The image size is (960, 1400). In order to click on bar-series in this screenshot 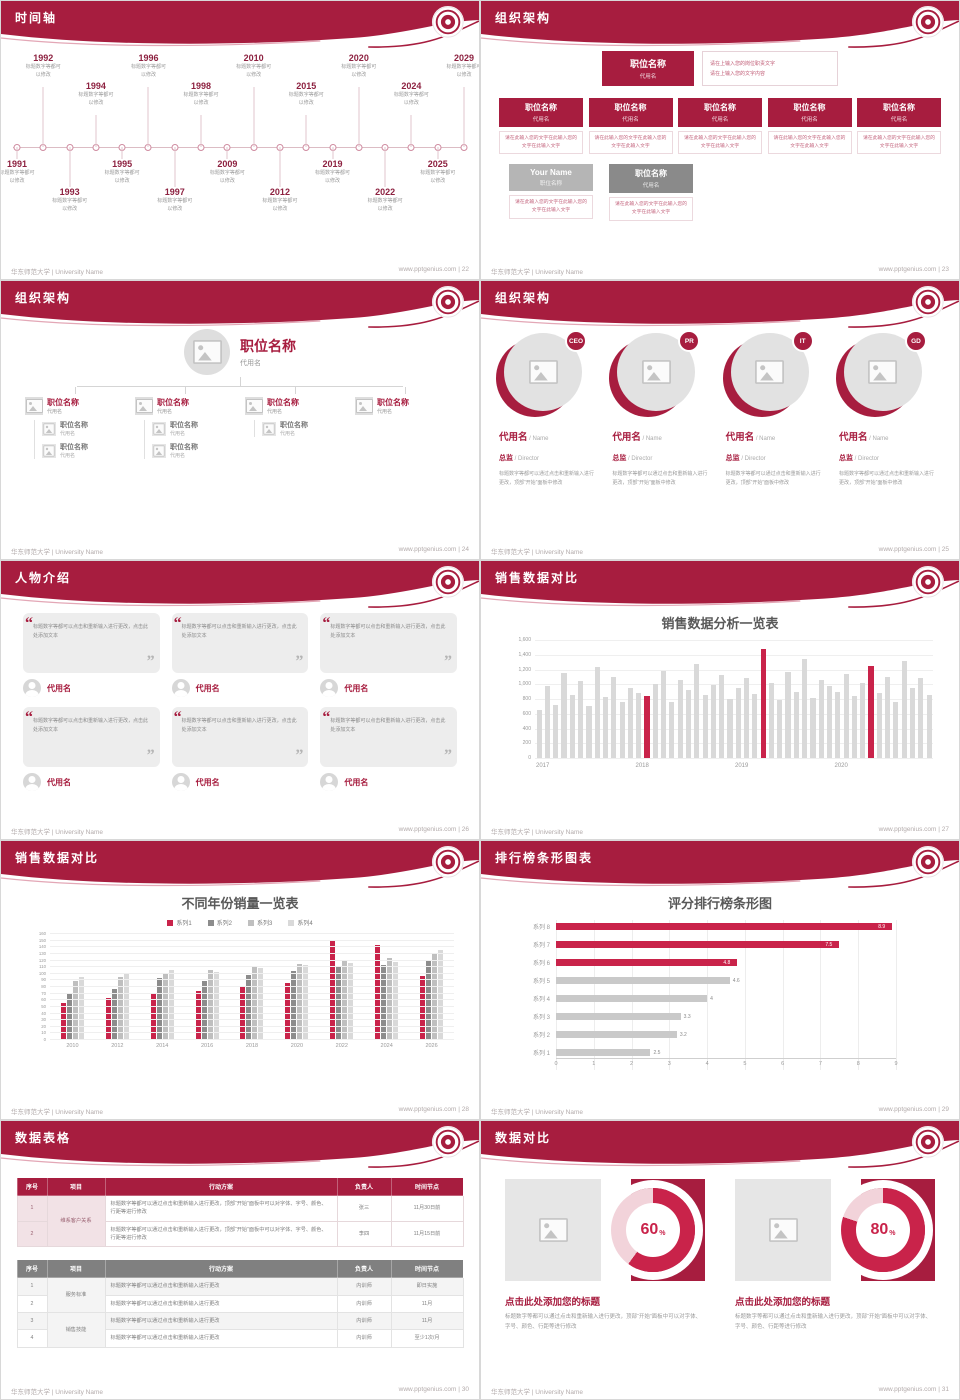, I will do `click(734, 699)`.